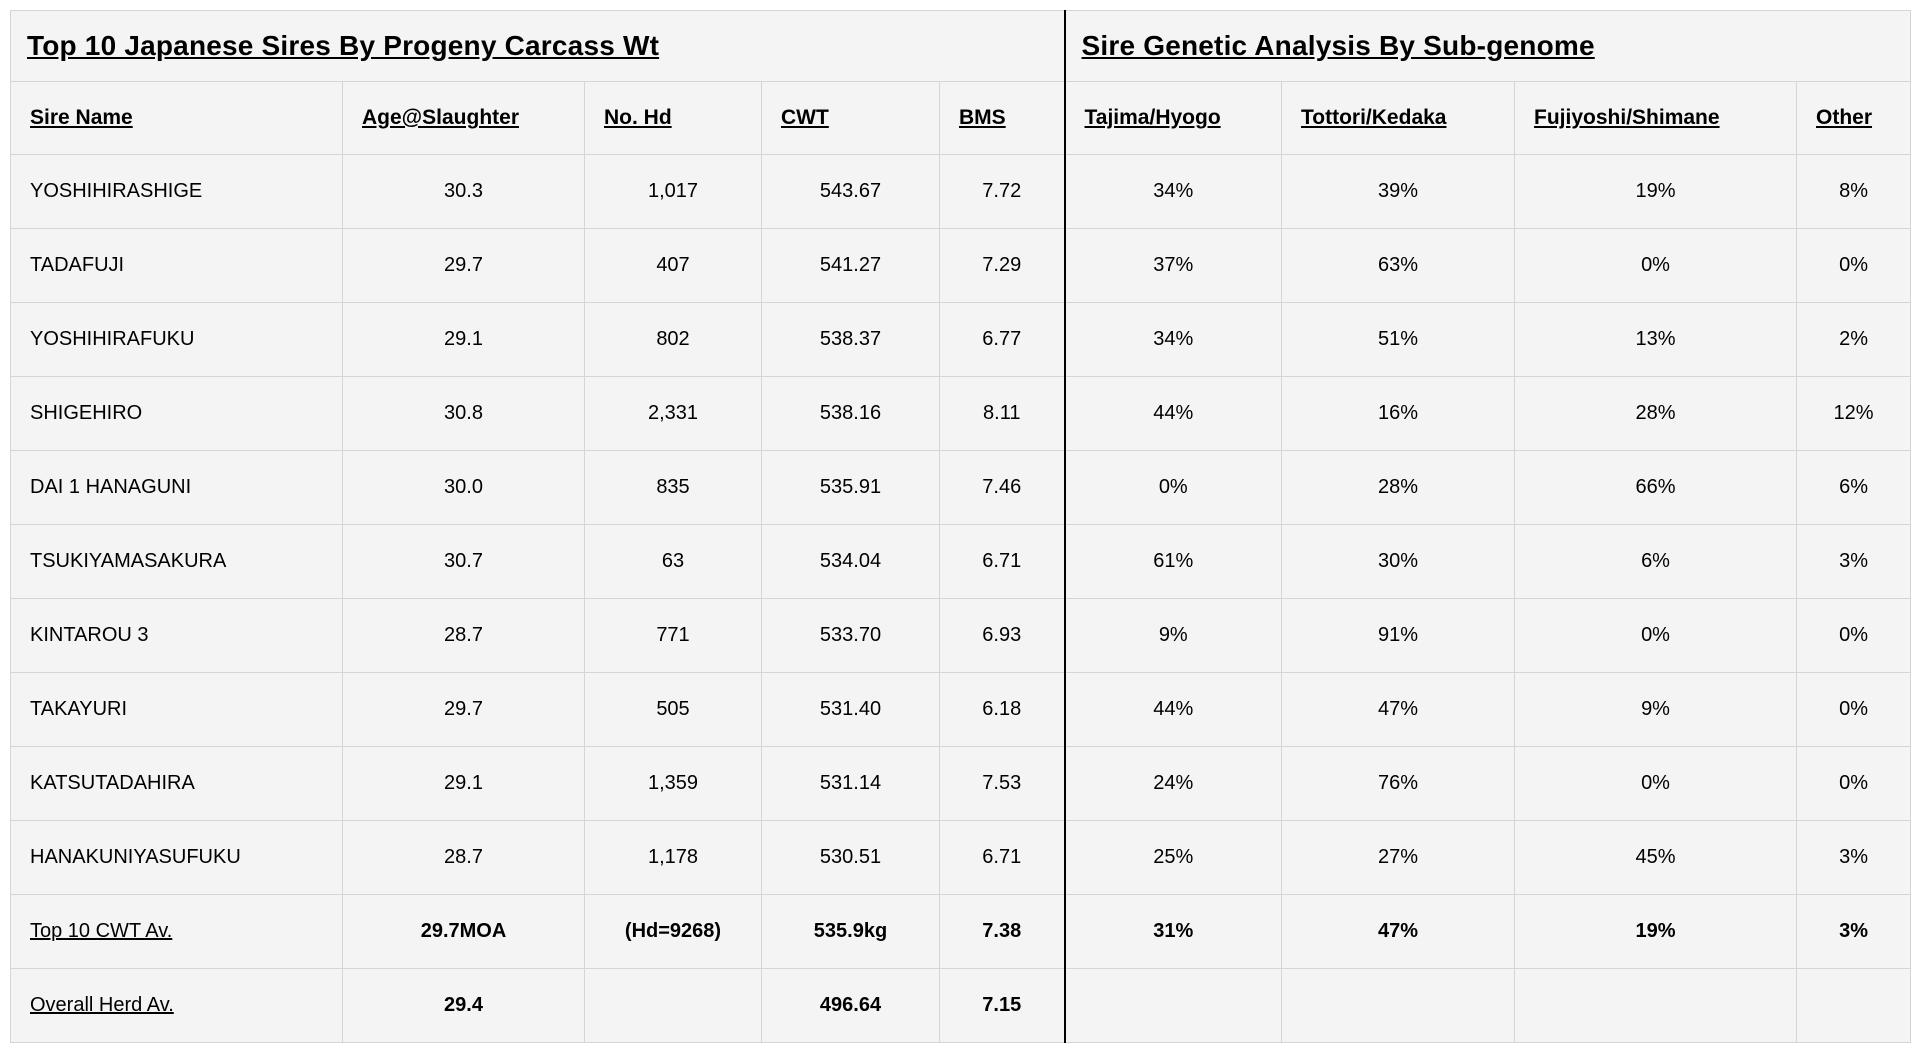  What do you see at coordinates (850, 339) in the screenshot?
I see `cwt-cell: 538.37` at bounding box center [850, 339].